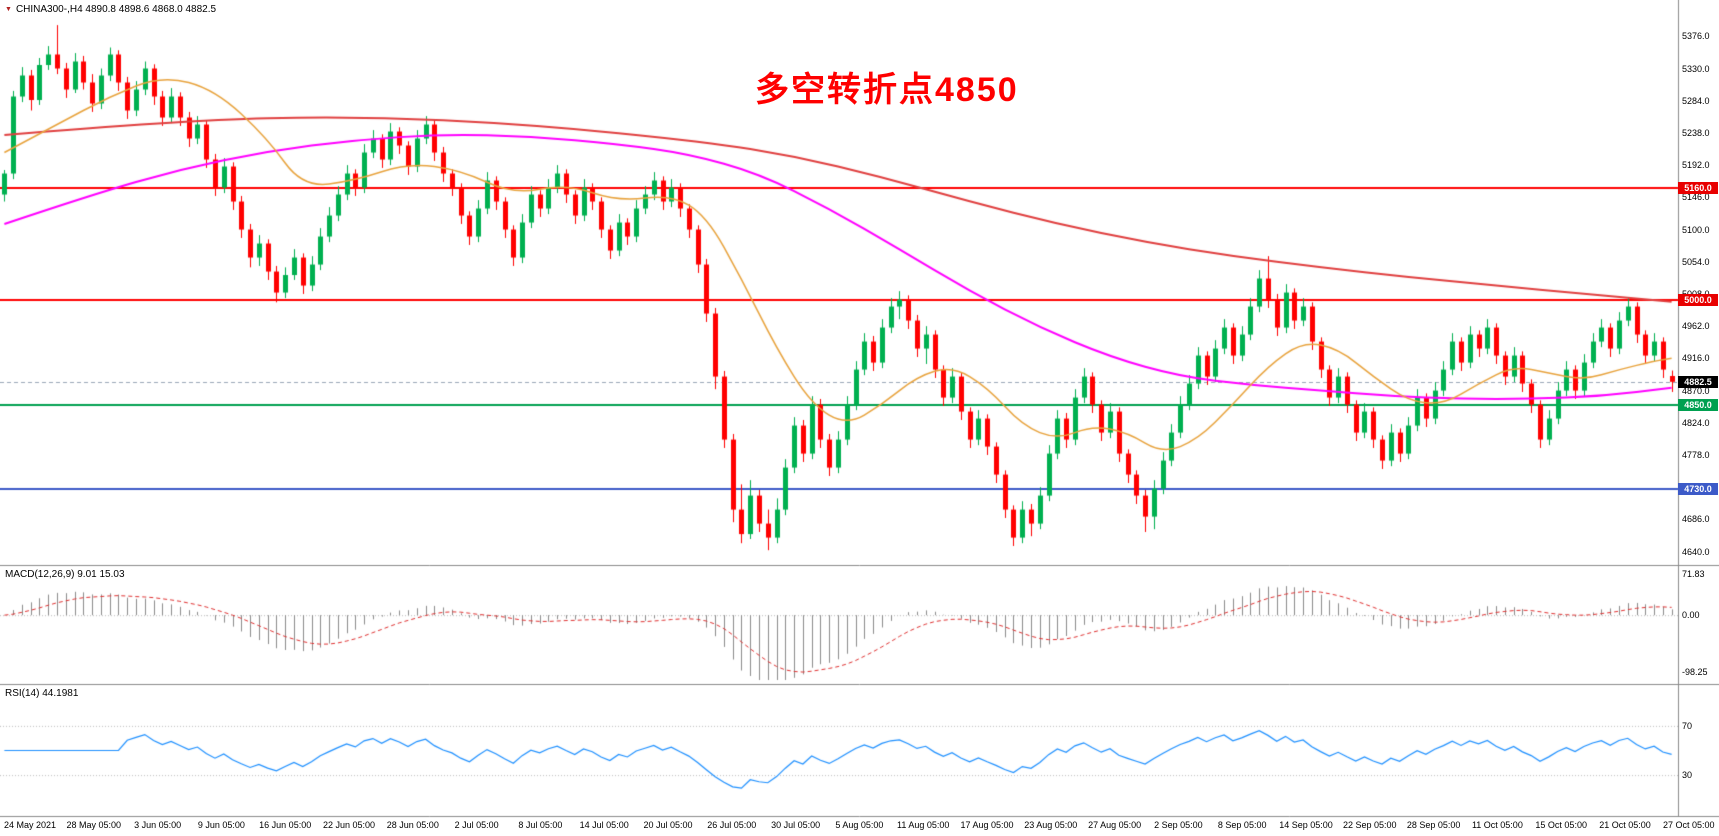 This screenshot has width=1719, height=836. Describe the element at coordinates (116, 9) in the screenshot. I see `symbol-ohlc-label: CHINA300-,H4 4890.8 4898.6 4868.0 4882.5` at that location.